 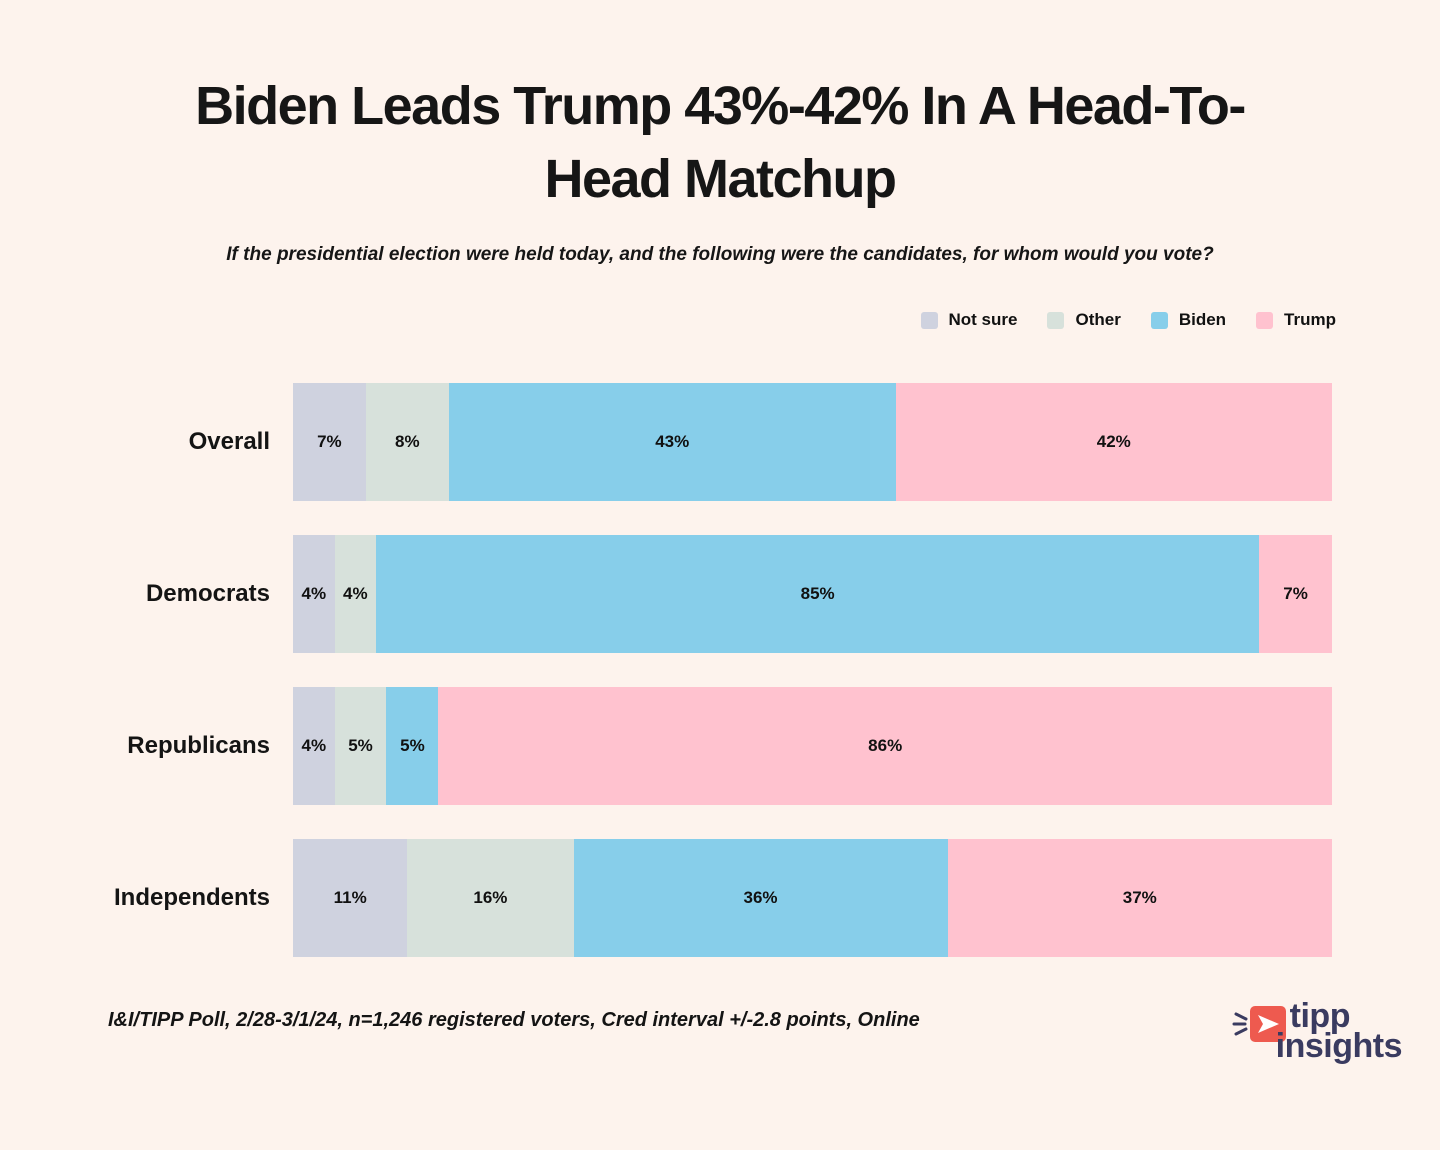 What do you see at coordinates (1265, 320) in the screenshot?
I see `legend-swatch-trump` at bounding box center [1265, 320].